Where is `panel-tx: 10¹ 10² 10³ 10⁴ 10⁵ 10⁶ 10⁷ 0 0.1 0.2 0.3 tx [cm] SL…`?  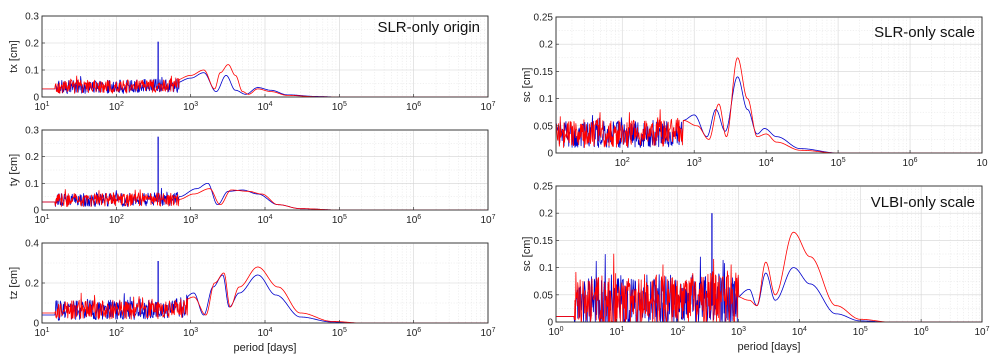 panel-tx: 10¹ 10² 10³ 10⁴ 10⁵ 10⁶ 10⁷ 0 0.1 0.2 0.3 tx [cm] SL… is located at coordinates (252, 63).